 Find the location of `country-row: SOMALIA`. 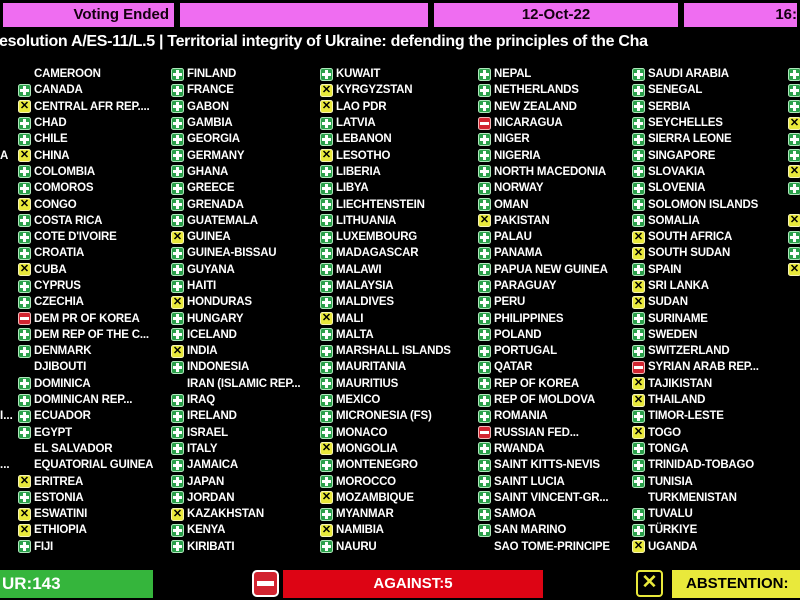

country-row: SOMALIA is located at coordinates (695, 221).